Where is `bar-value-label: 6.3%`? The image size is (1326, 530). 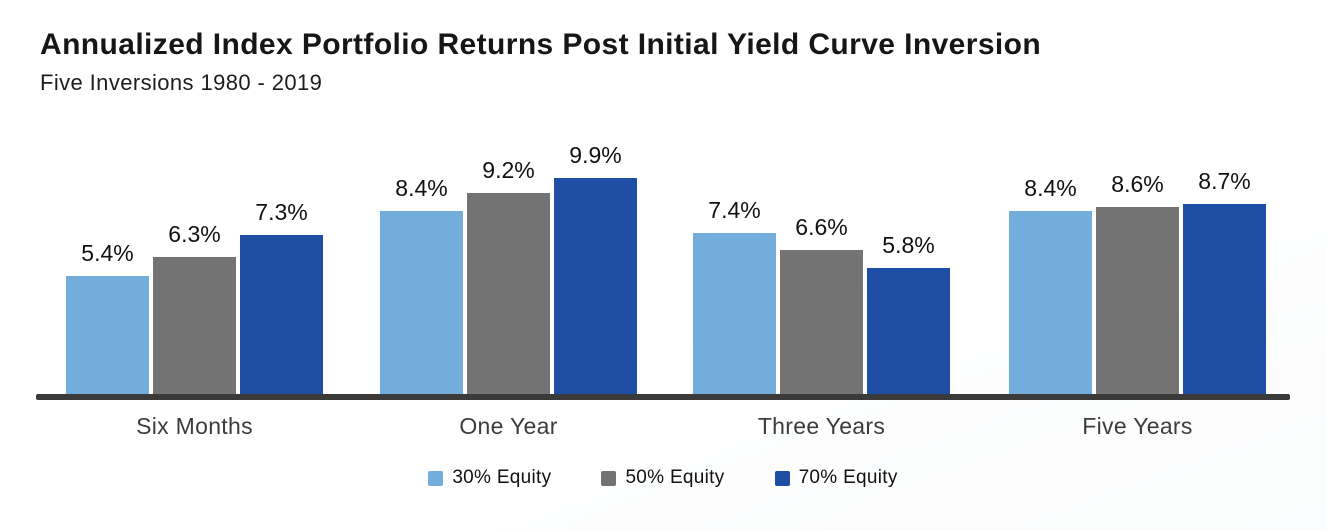
bar-value-label: 6.3% is located at coordinates (194, 234).